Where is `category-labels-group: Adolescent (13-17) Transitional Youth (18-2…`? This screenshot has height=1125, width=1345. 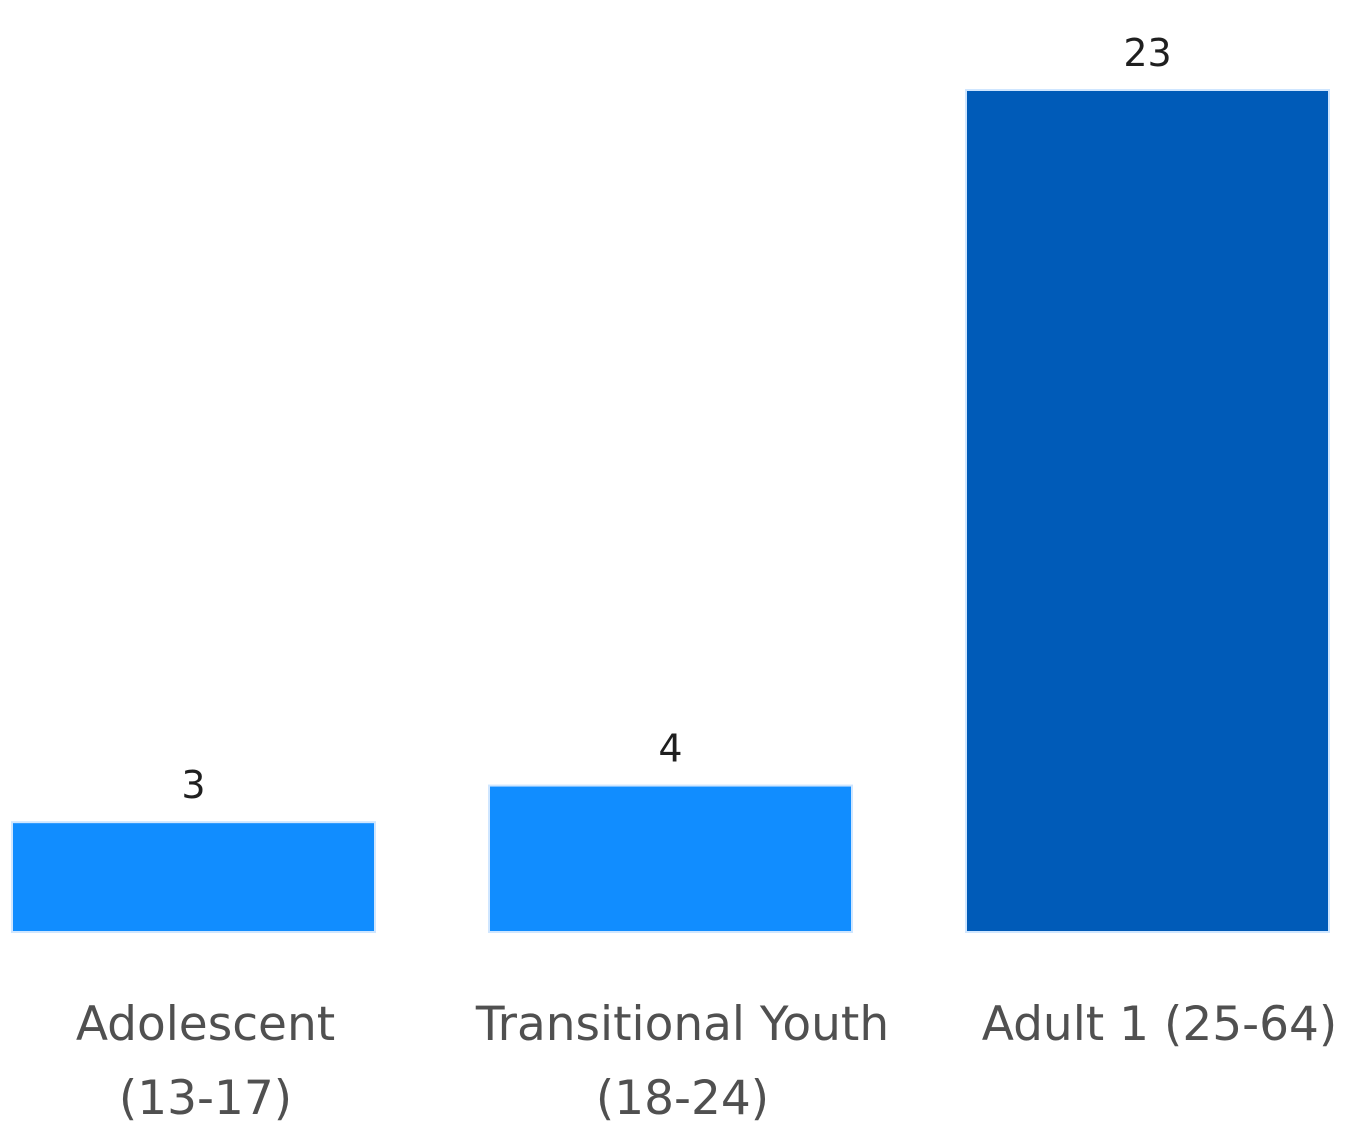
category-labels-group: Adolescent (13-17) Transitional Youth (18-2… is located at coordinates (706, 1061).